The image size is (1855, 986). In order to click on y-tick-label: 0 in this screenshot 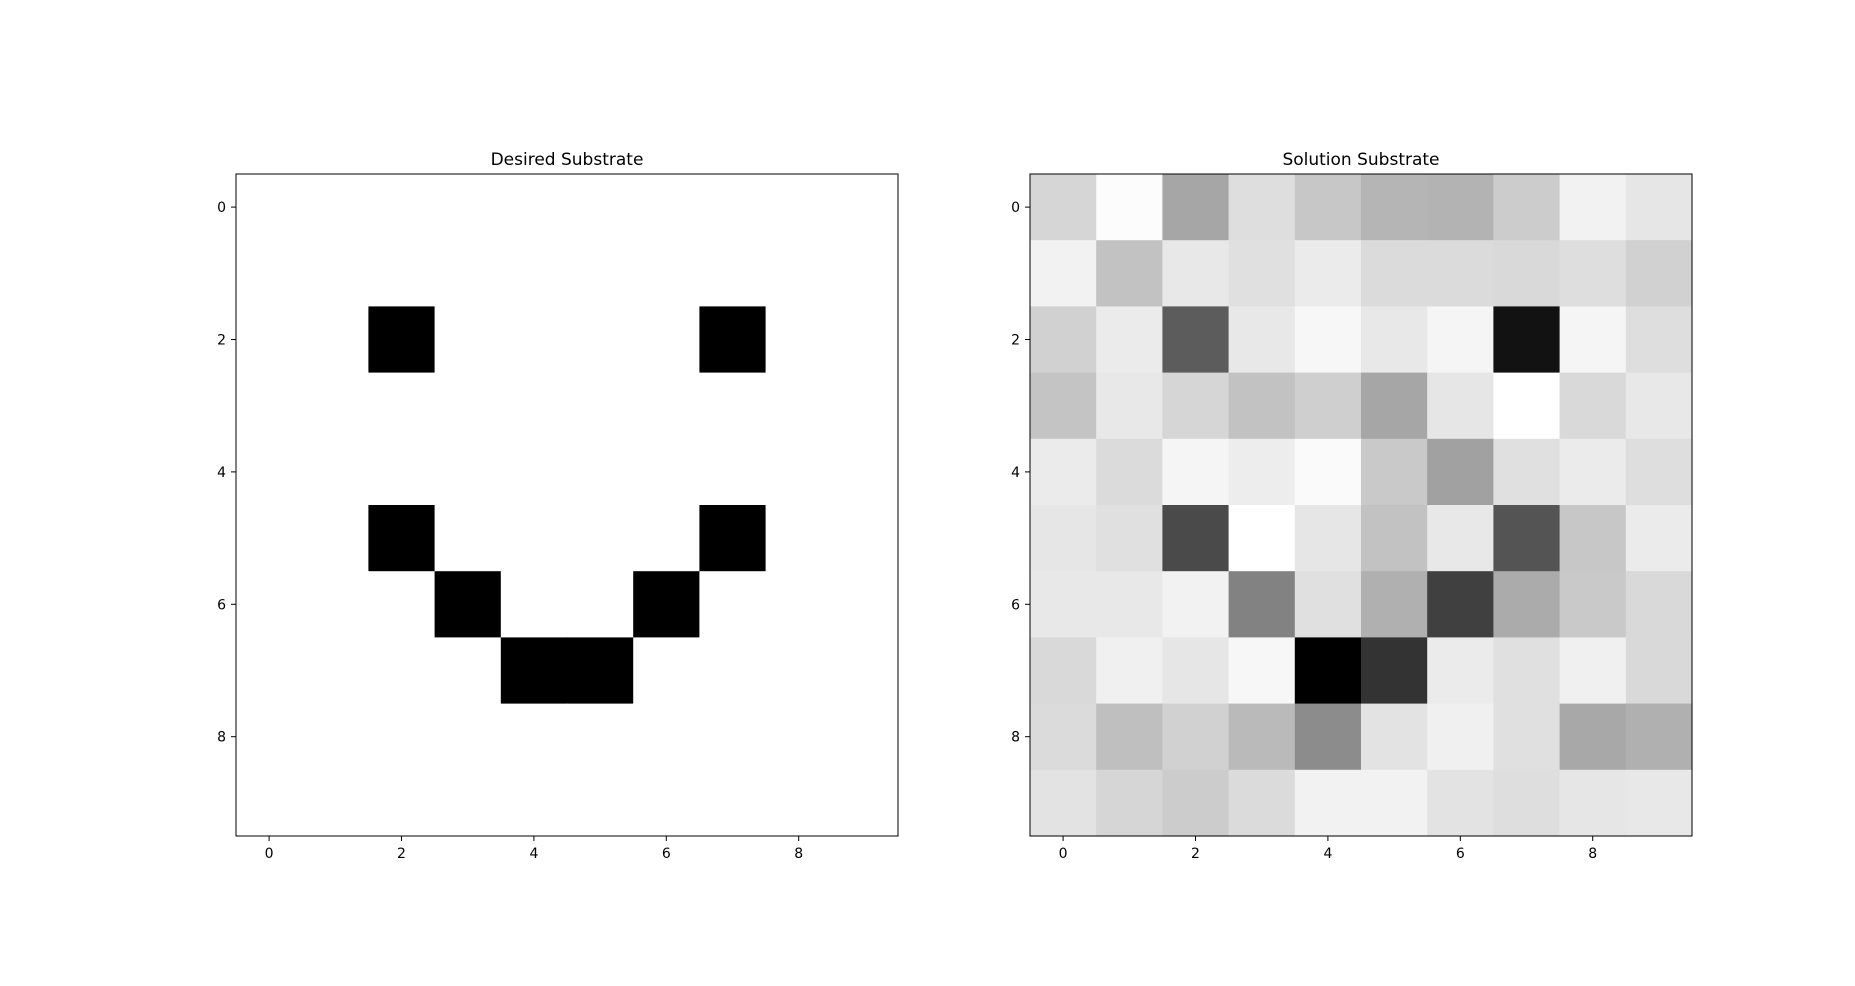, I will do `click(221, 208)`.